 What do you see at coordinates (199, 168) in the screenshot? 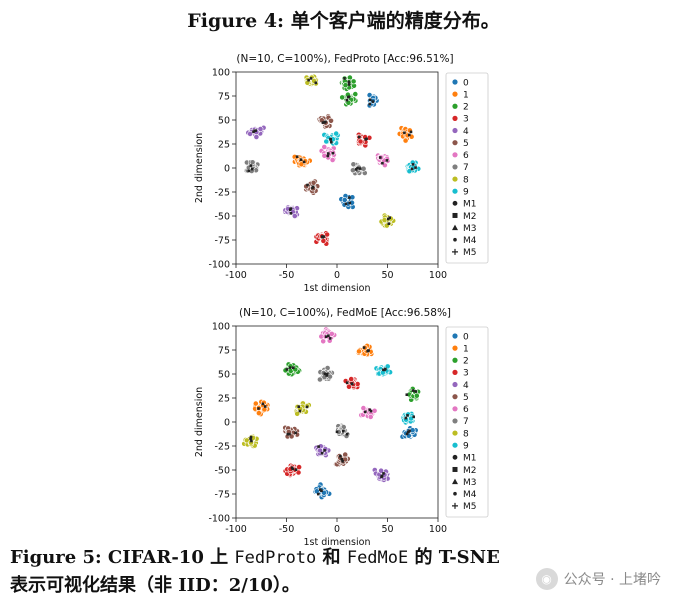
I see `y-axis-label: 2nd dimension` at bounding box center [199, 168].